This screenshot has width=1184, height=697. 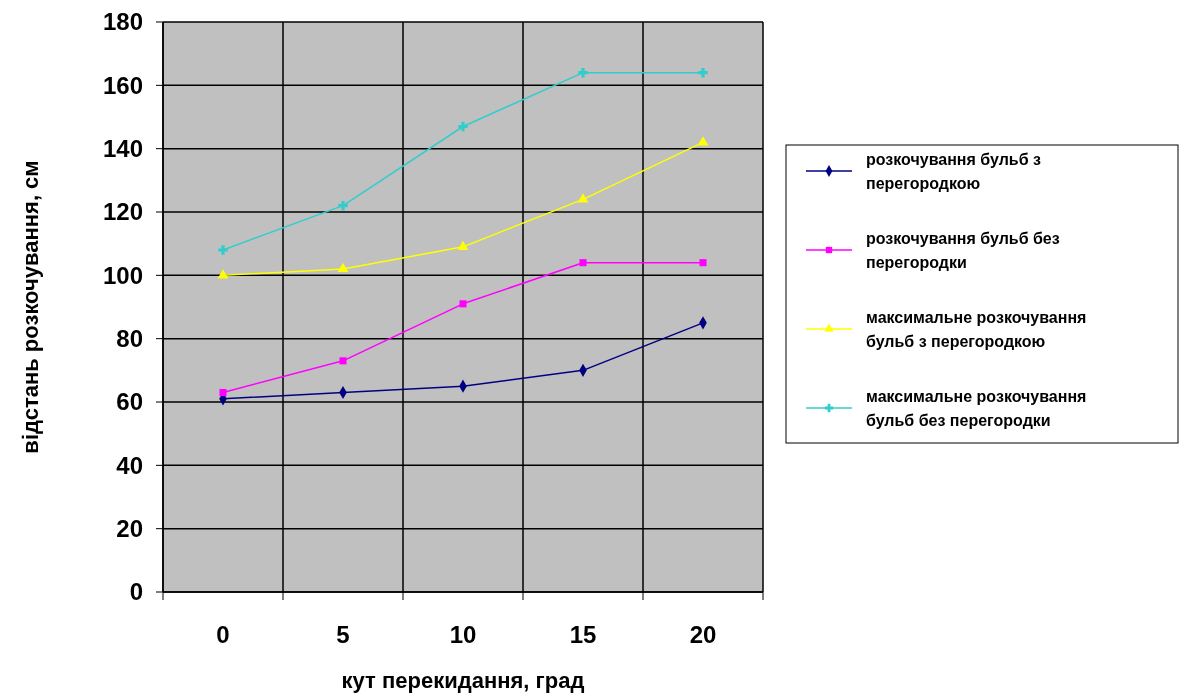 What do you see at coordinates (122, 212) in the screenshot?
I see `y-tick-label: 120` at bounding box center [122, 212].